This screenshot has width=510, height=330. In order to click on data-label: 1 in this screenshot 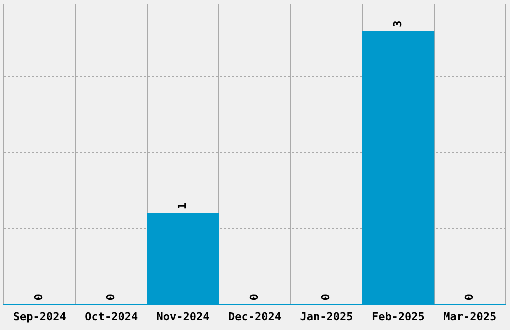, I will do `click(183, 206)`.